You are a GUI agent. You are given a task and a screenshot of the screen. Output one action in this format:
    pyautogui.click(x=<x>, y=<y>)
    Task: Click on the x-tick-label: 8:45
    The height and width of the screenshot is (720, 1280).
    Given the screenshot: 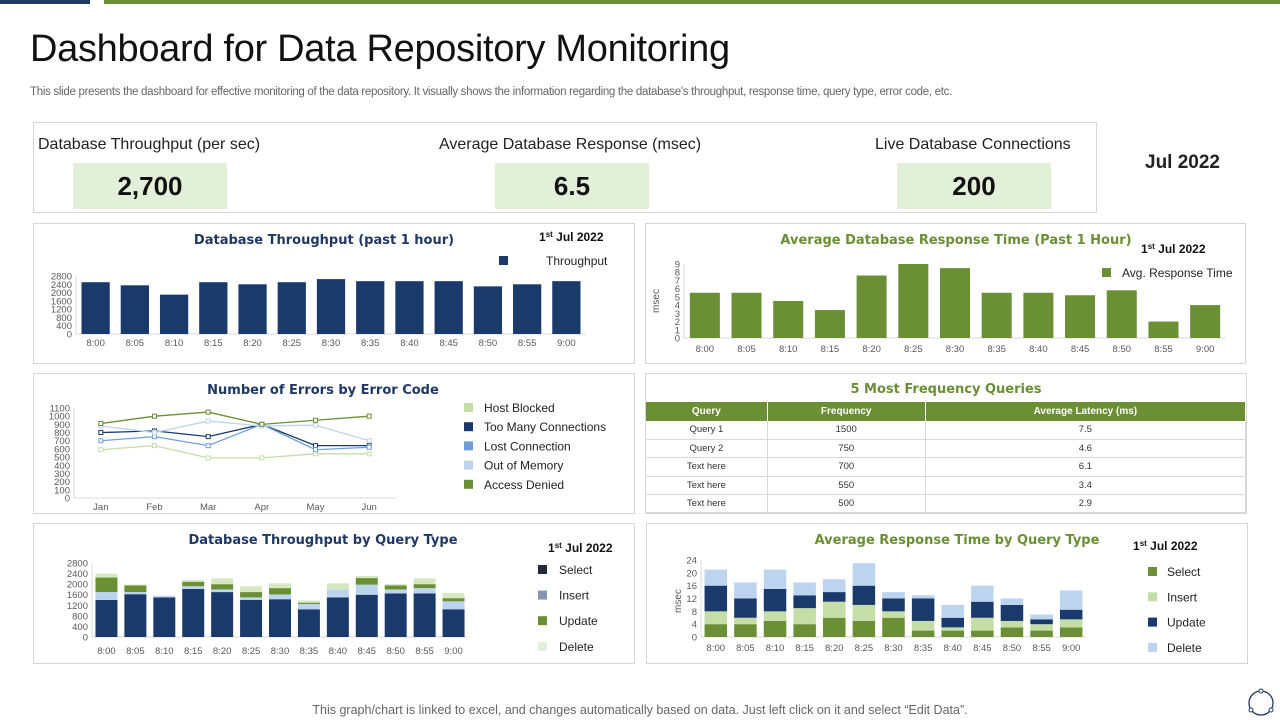 What is the action you would take?
    pyautogui.click(x=367, y=651)
    